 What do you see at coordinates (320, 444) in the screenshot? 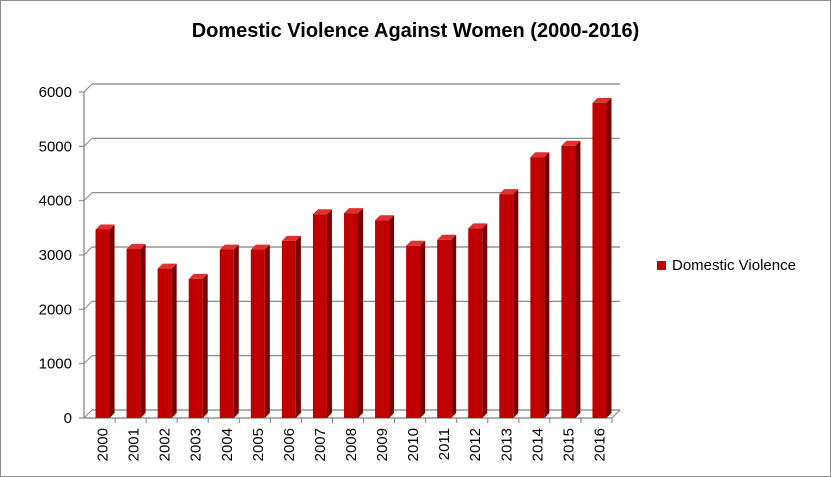
I see `x-tick-label: 2007` at bounding box center [320, 444].